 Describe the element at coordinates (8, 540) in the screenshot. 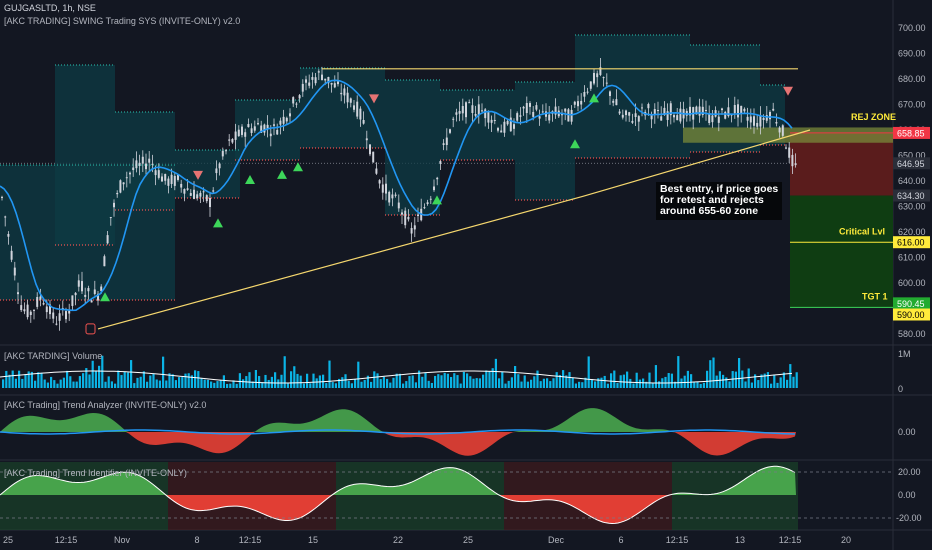

I see `x-tick-0: 25` at that location.